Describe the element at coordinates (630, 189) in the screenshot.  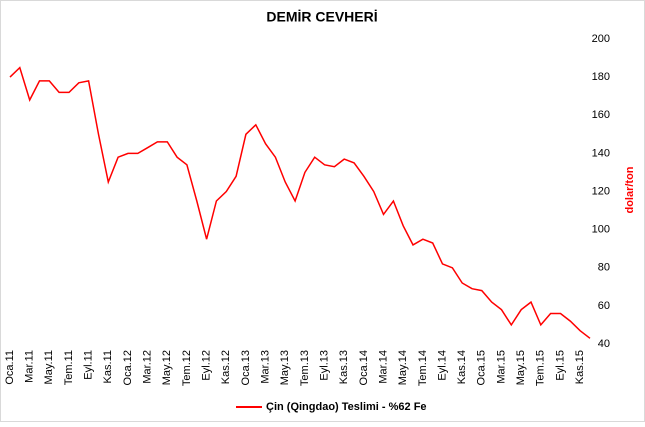
I see `y-axis-label: dolar/ton` at that location.